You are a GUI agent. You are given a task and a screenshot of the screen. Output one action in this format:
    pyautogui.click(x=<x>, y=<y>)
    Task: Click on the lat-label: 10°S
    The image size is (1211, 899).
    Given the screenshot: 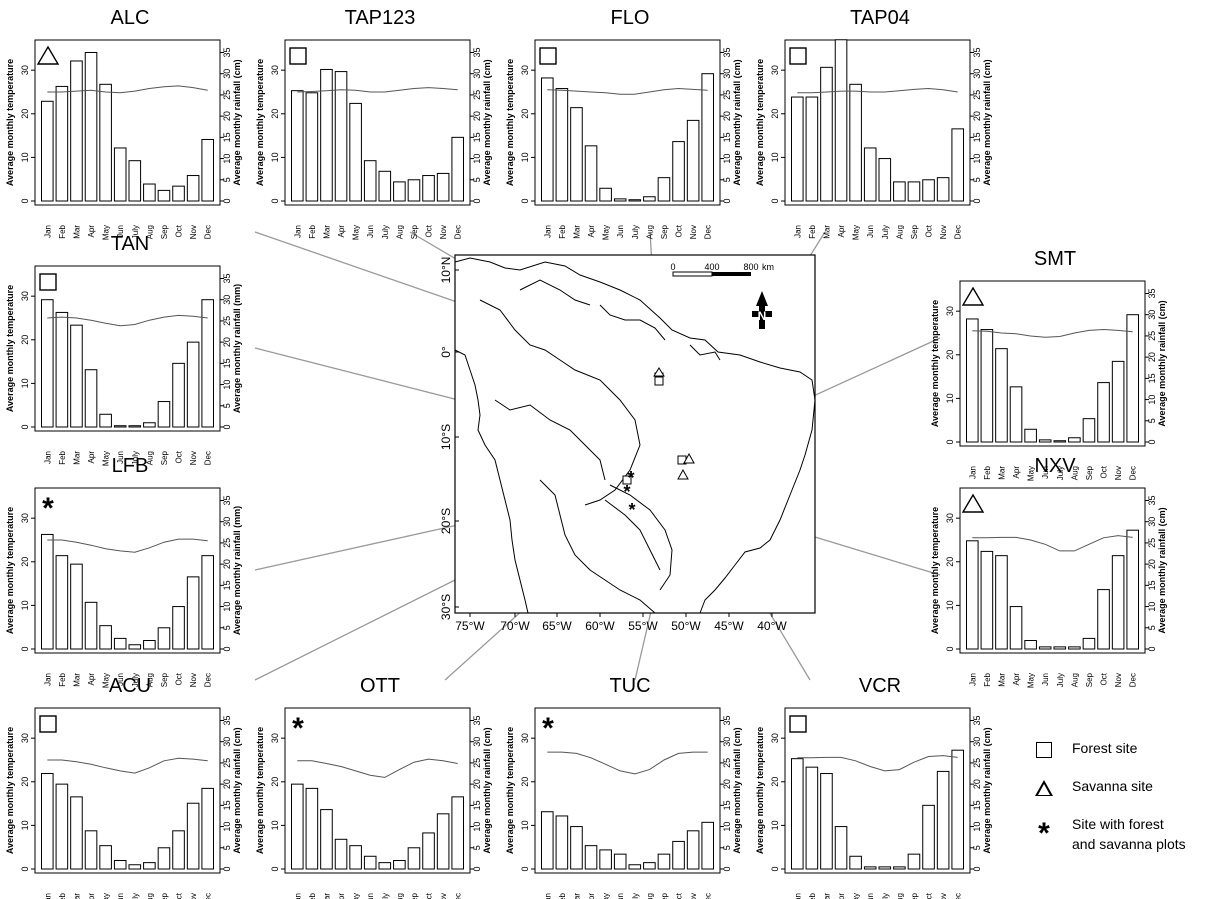 What is the action you would take?
    pyautogui.click(x=446, y=437)
    